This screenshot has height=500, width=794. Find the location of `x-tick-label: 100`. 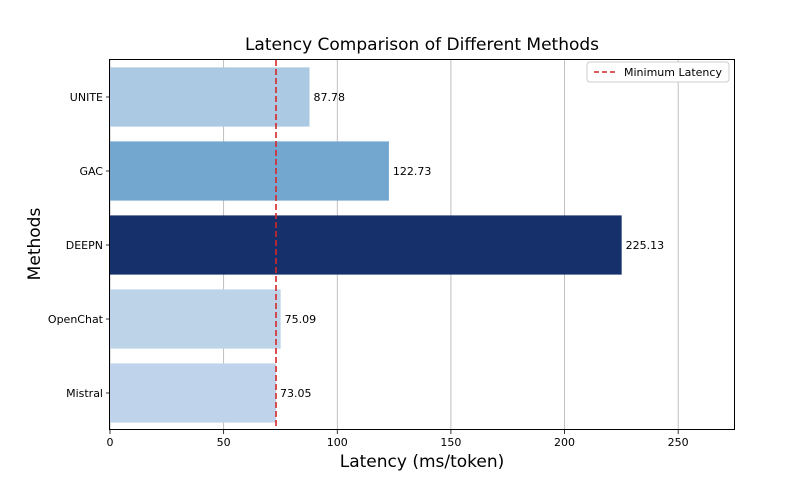

x-tick-label: 100 is located at coordinates (337, 442).